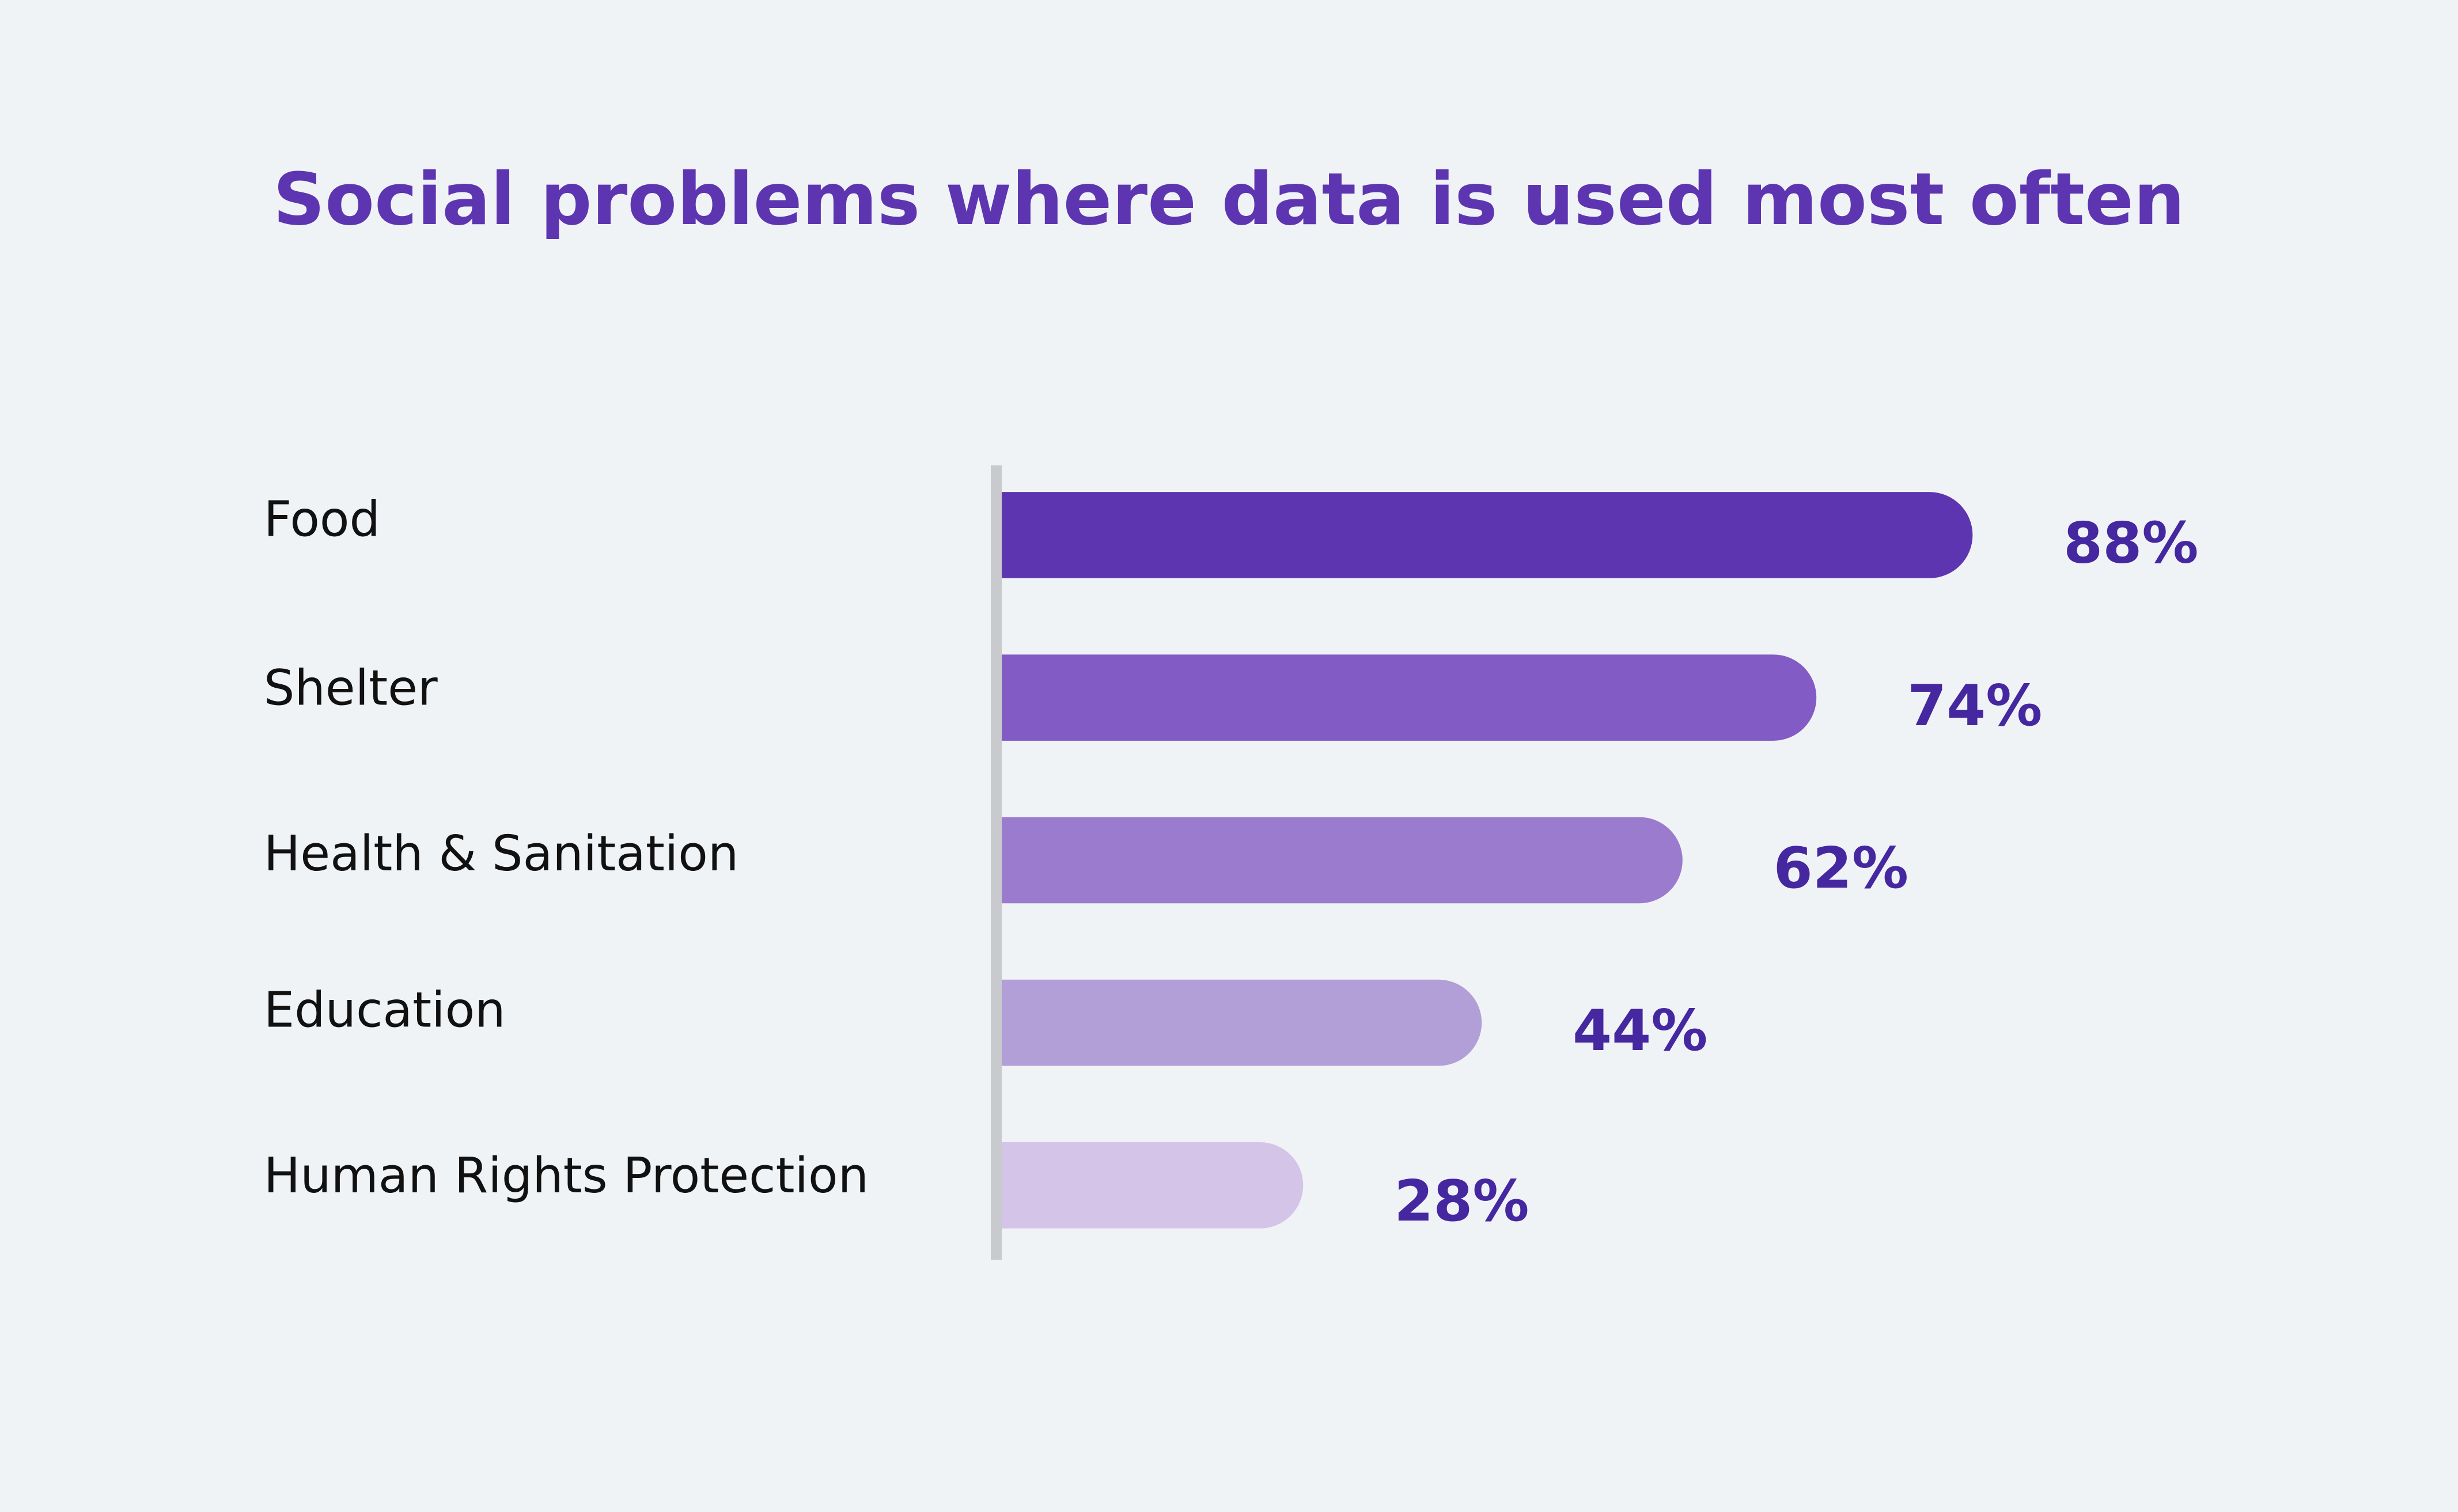 The image size is (2458, 1512). Describe the element at coordinates (385, 1010) in the screenshot. I see `category-label: Education` at that location.